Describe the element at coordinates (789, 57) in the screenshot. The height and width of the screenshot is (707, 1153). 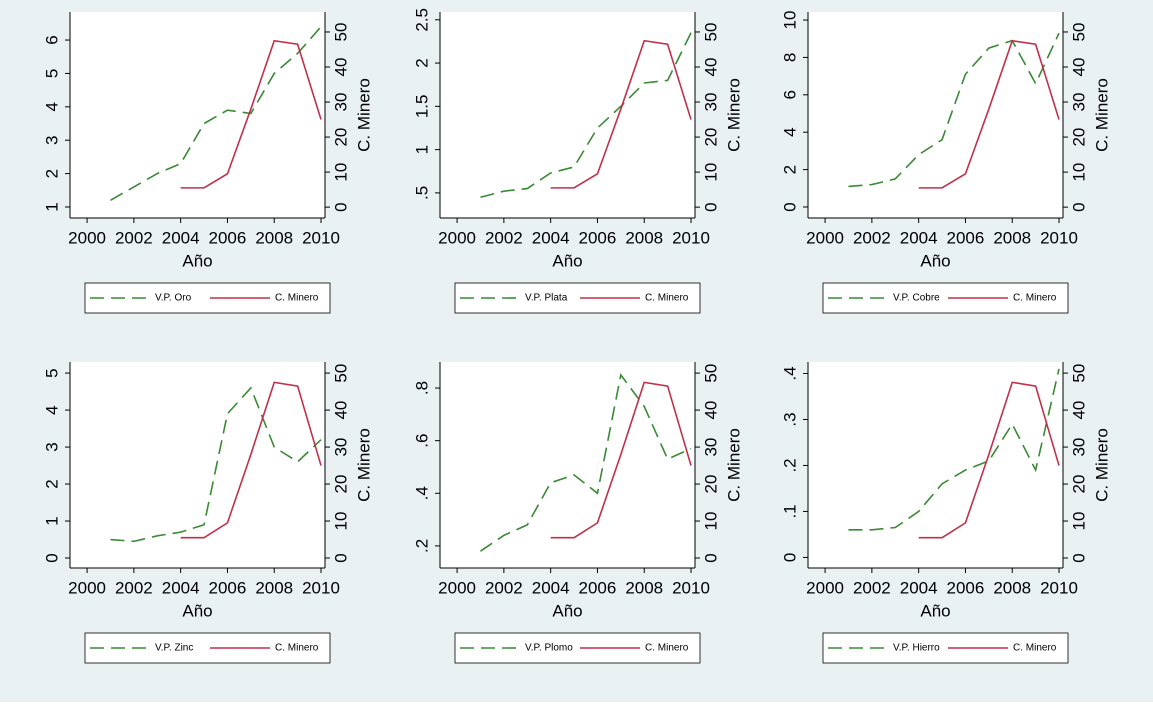
I see `y-tick-label: 8` at that location.